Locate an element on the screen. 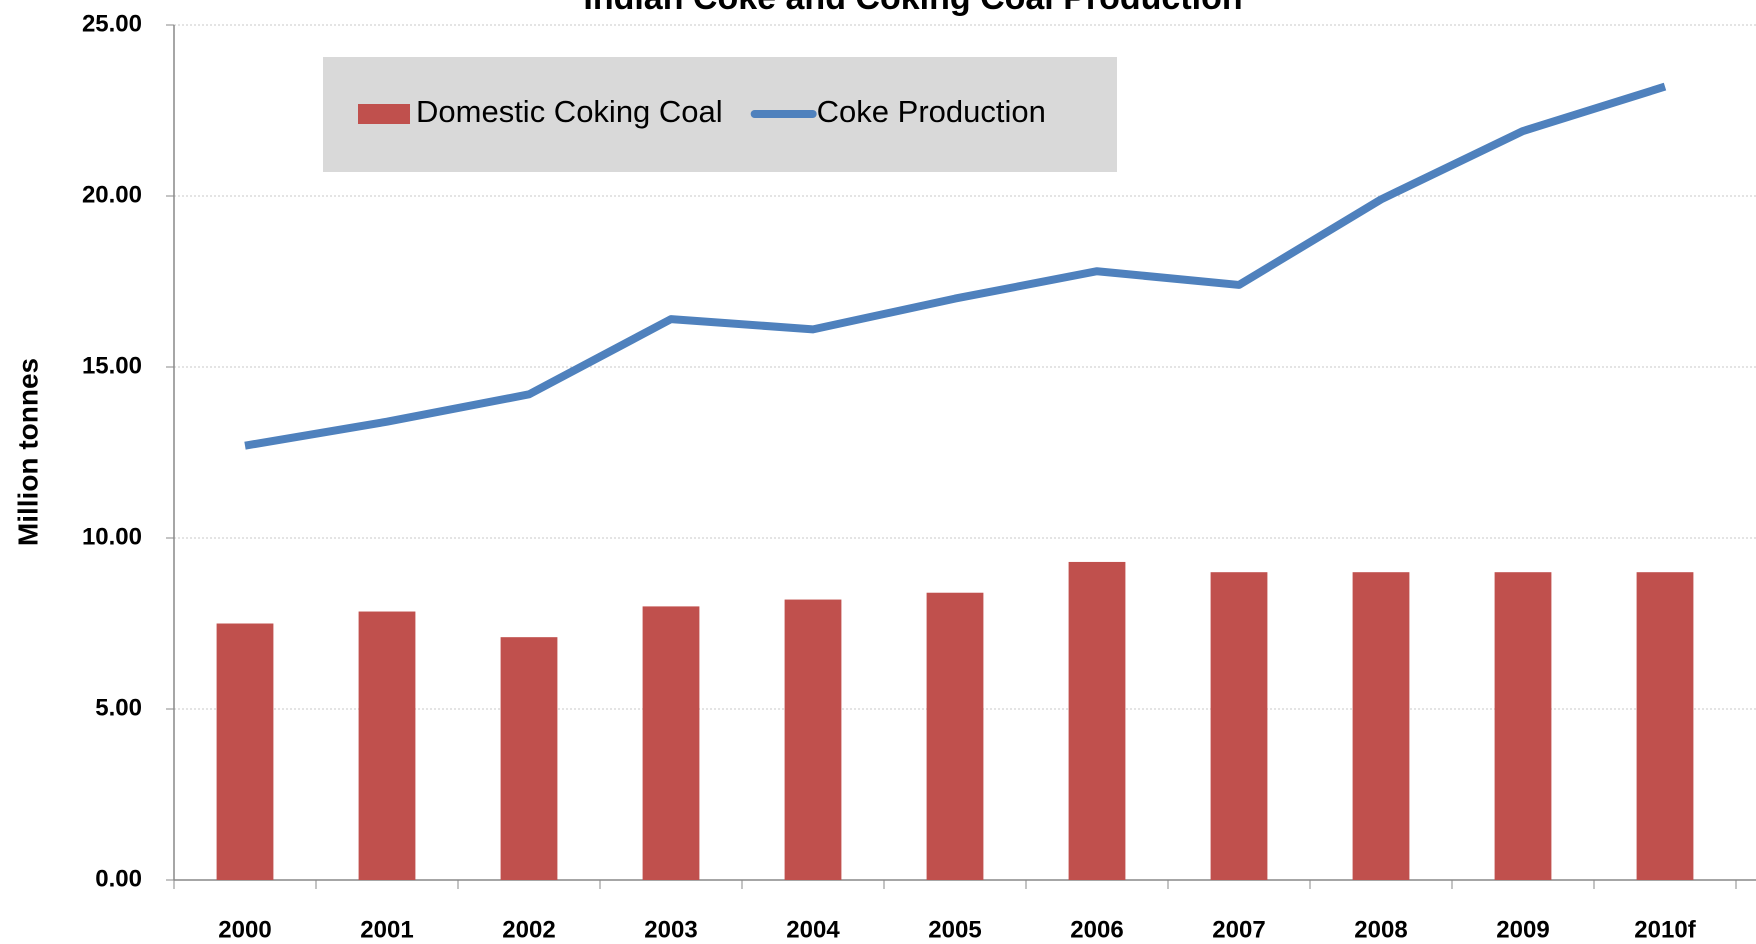 Image resolution: width=1756 pixels, height=944 pixels. x-tick-label: 2008 is located at coordinates (1380, 929).